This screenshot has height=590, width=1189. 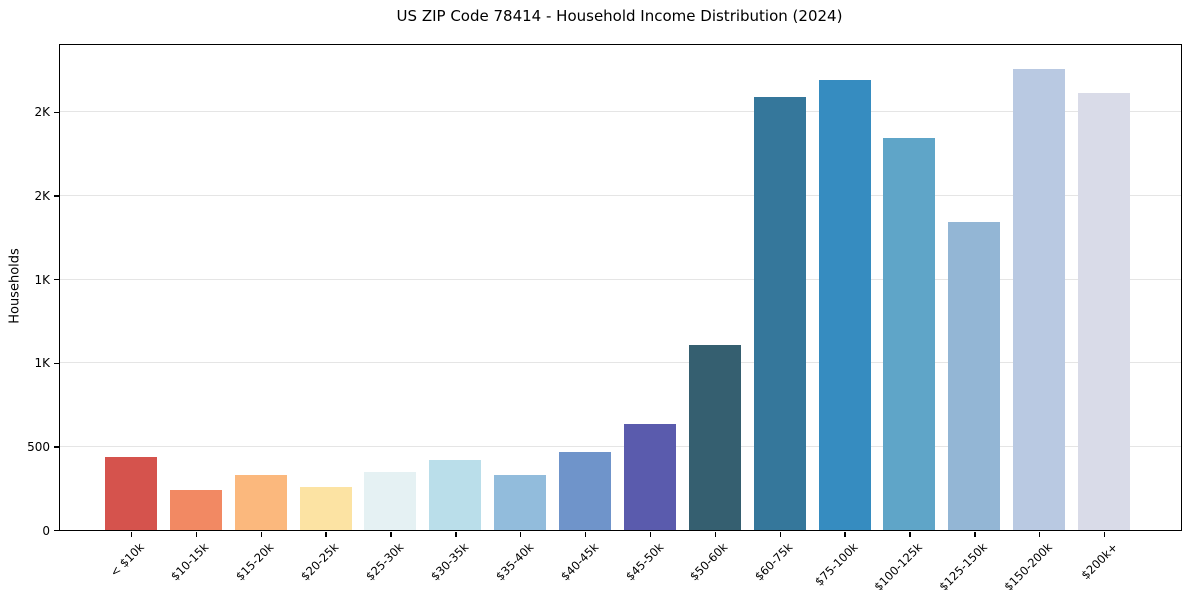 What do you see at coordinates (127, 560) in the screenshot?
I see `x-tick-label: < $10k` at bounding box center [127, 560].